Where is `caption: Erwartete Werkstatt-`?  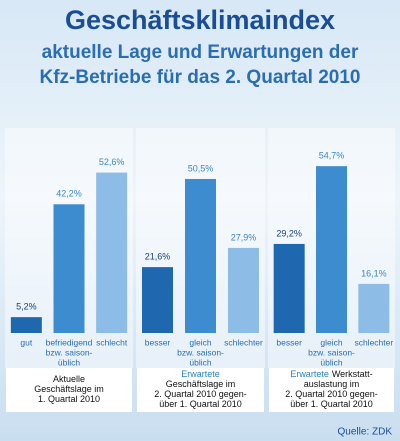 caption: Erwartete Werkstatt- is located at coordinates (331, 374).